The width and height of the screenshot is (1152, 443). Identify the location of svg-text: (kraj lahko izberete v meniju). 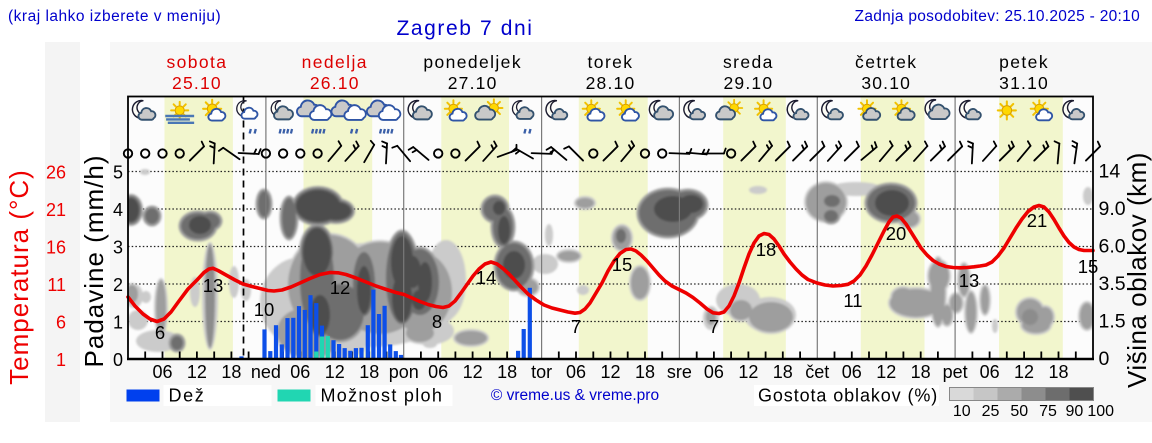
(114, 16).